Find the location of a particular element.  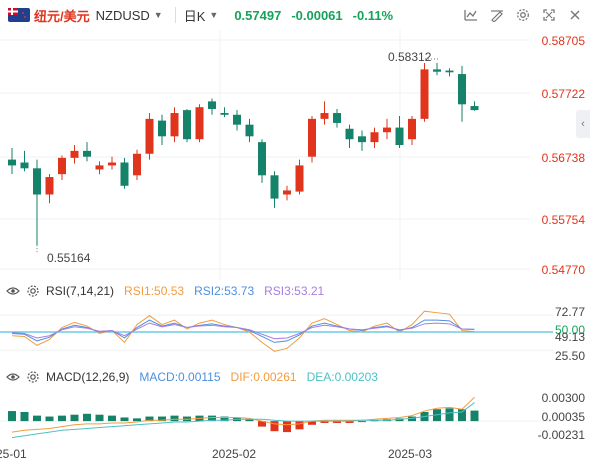

rsi-lines is located at coordinates (276, 331).